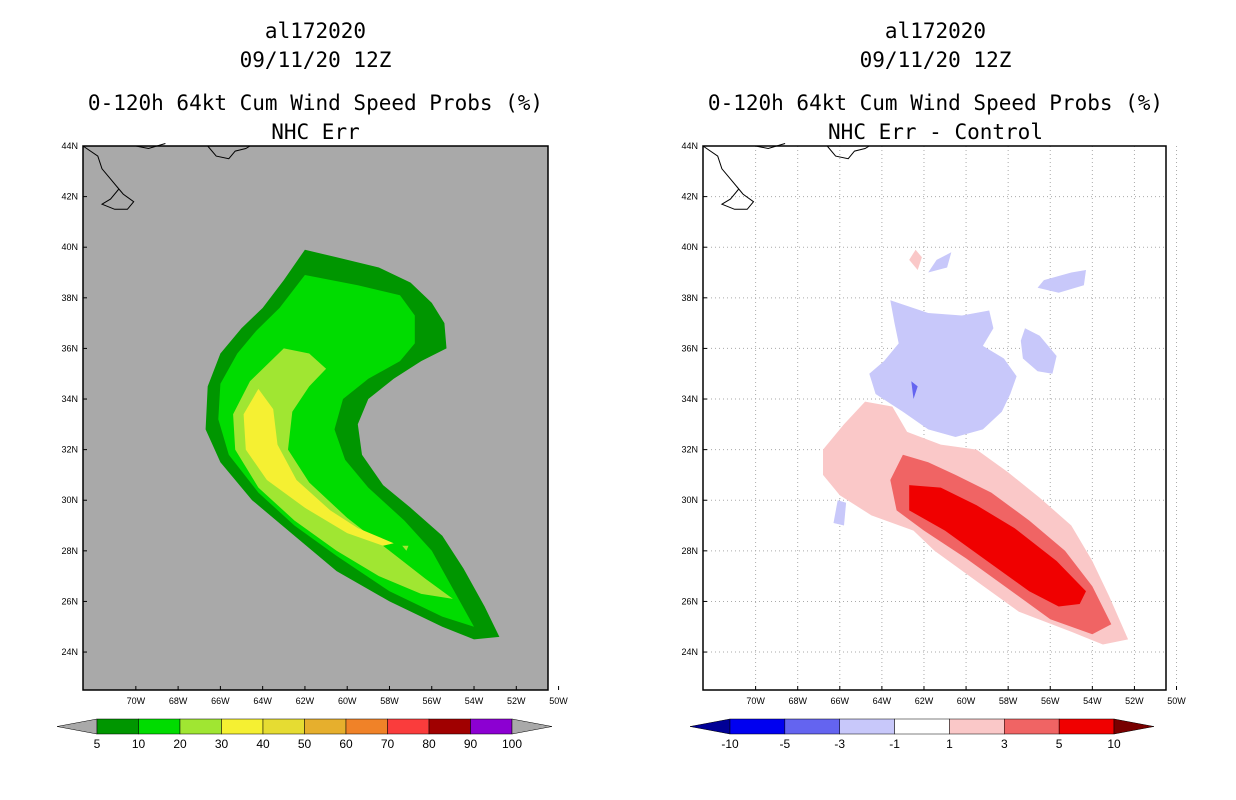 This screenshot has width=1236, height=800. What do you see at coordinates (1134, 726) in the screenshot?
I see `colorbar-arrow-high` at bounding box center [1134, 726].